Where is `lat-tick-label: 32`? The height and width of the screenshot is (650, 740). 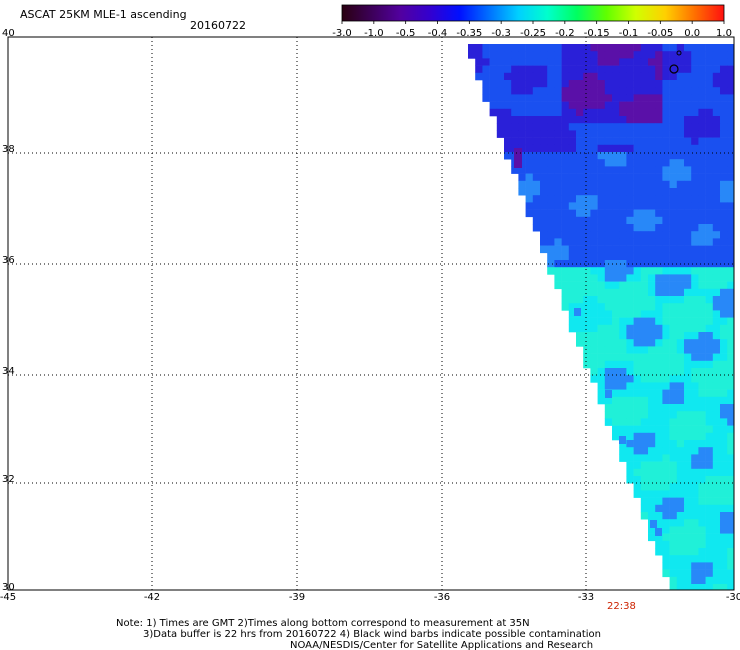
lat-tick-label: 32 is located at coordinates (8, 479).